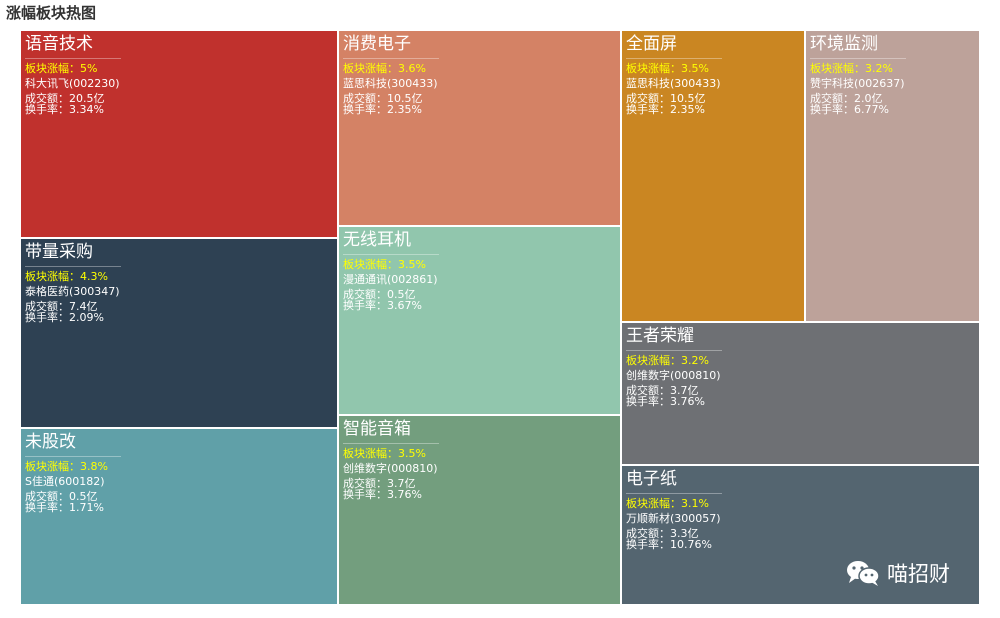 The width and height of the screenshot is (1000, 618). I want to click on sector-change: 板块涨幅：4.3%, so click(66, 276).